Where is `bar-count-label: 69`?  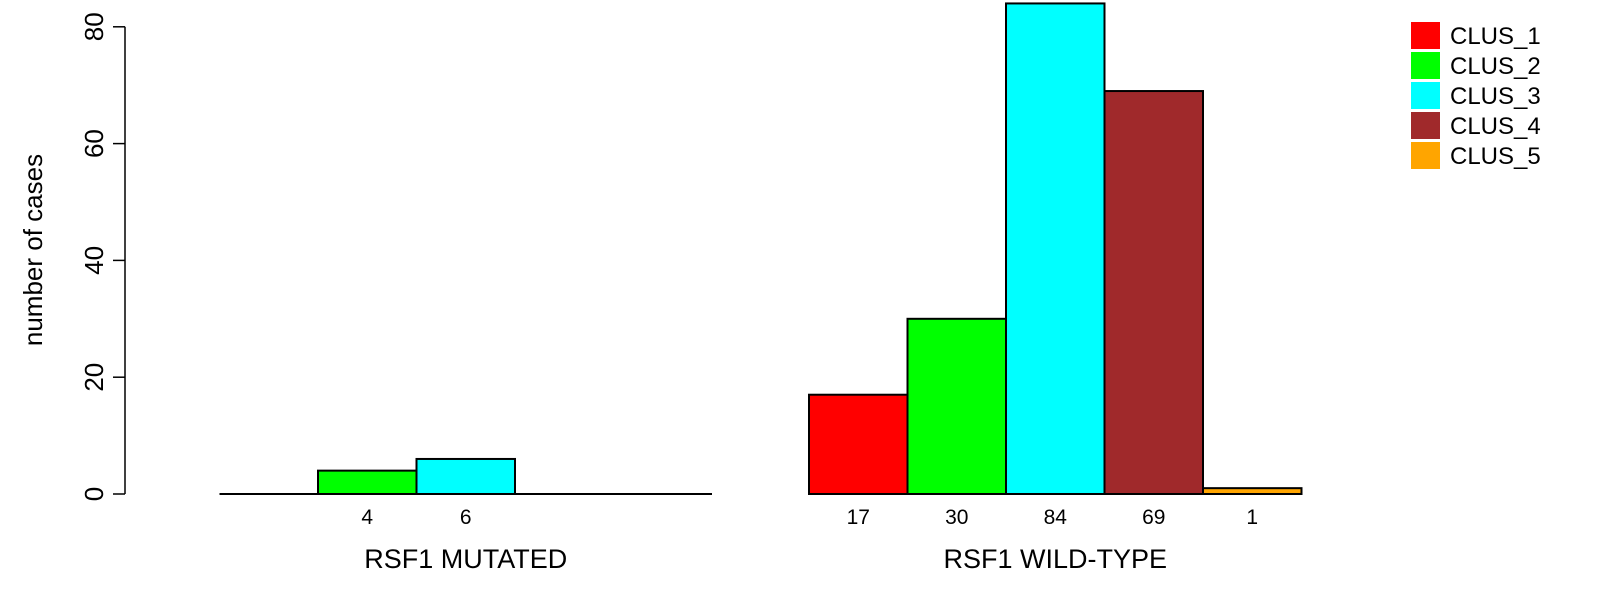 bar-count-label: 69 is located at coordinates (1153, 517).